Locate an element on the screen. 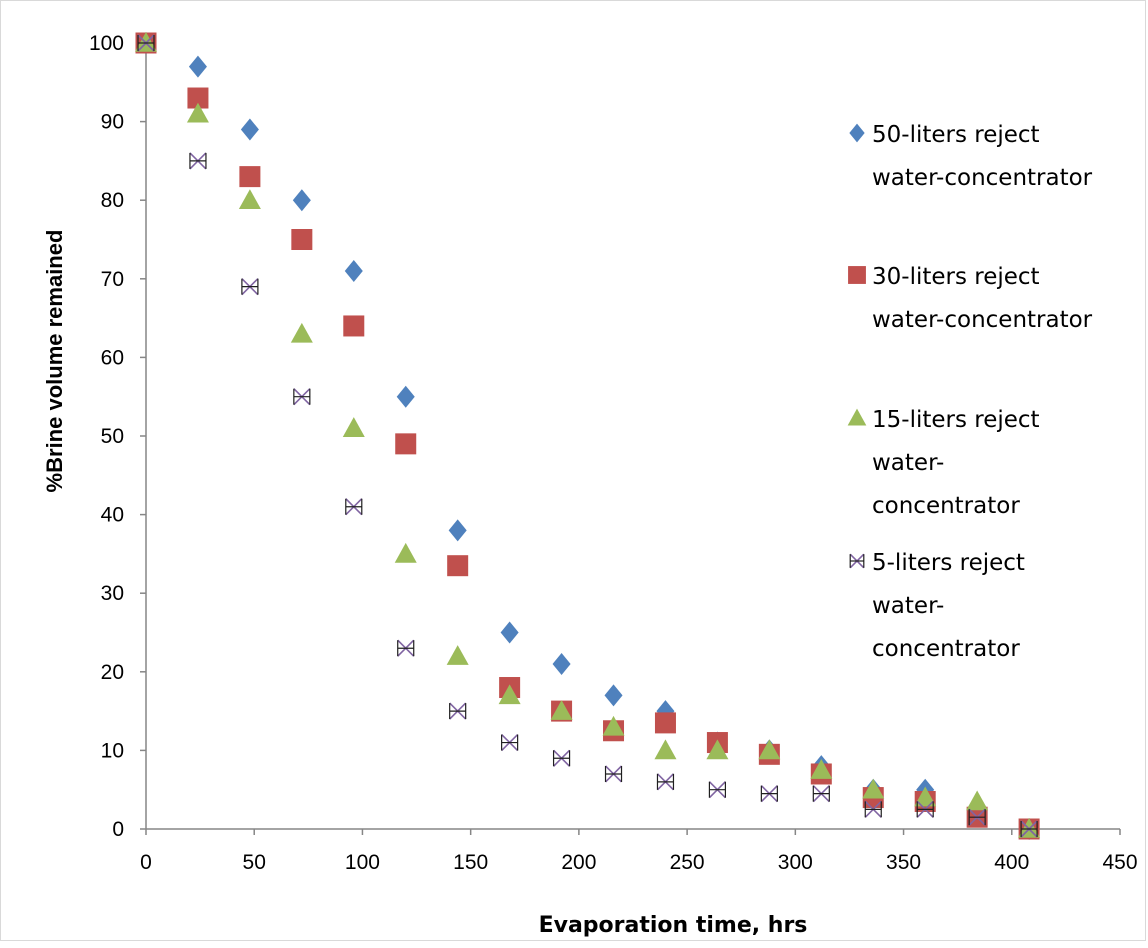  legend-entry: 15-liters reject water-concentrator is located at coordinates (943, 463).